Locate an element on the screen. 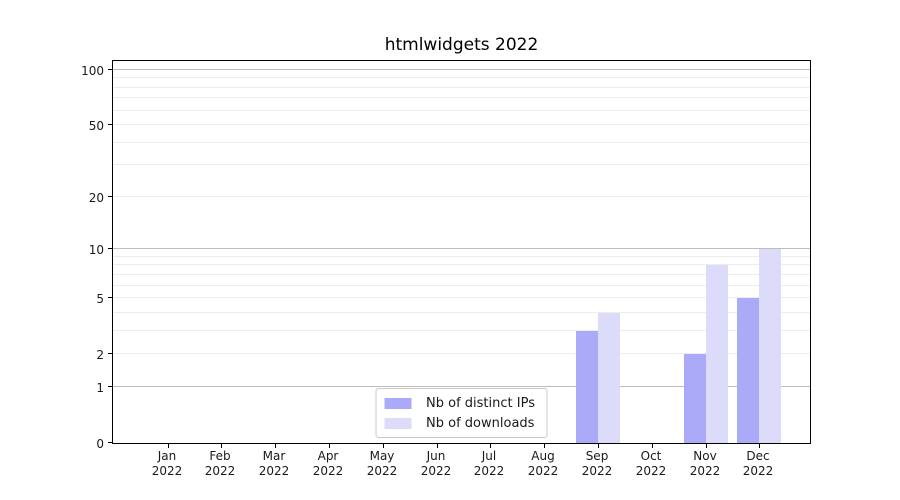  x-tick-label-sep: Sep 2022 is located at coordinates (597, 464).